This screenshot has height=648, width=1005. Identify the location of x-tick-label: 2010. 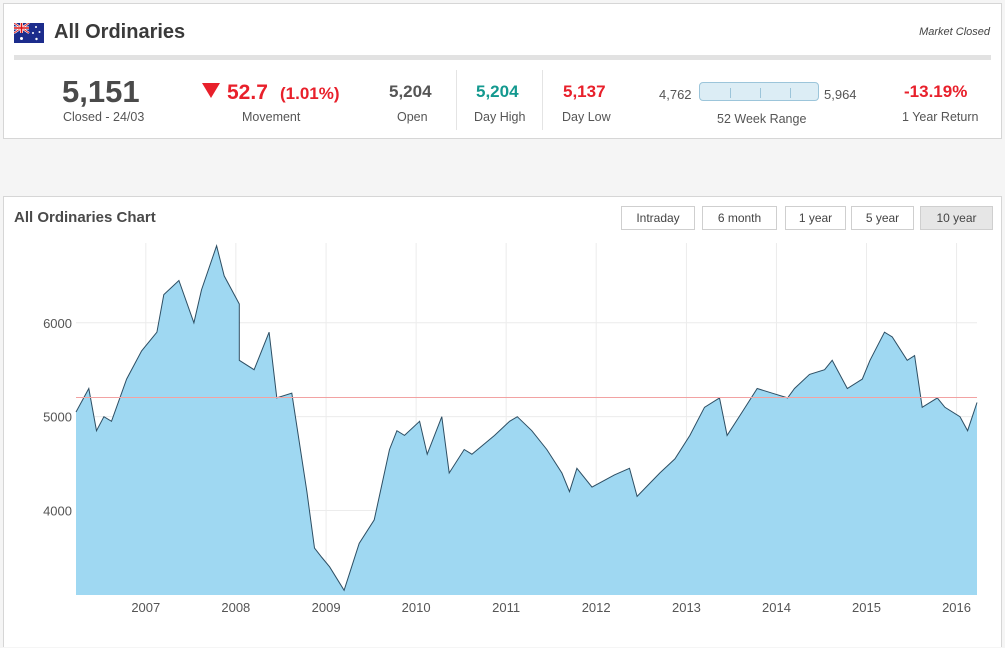
(416, 607).